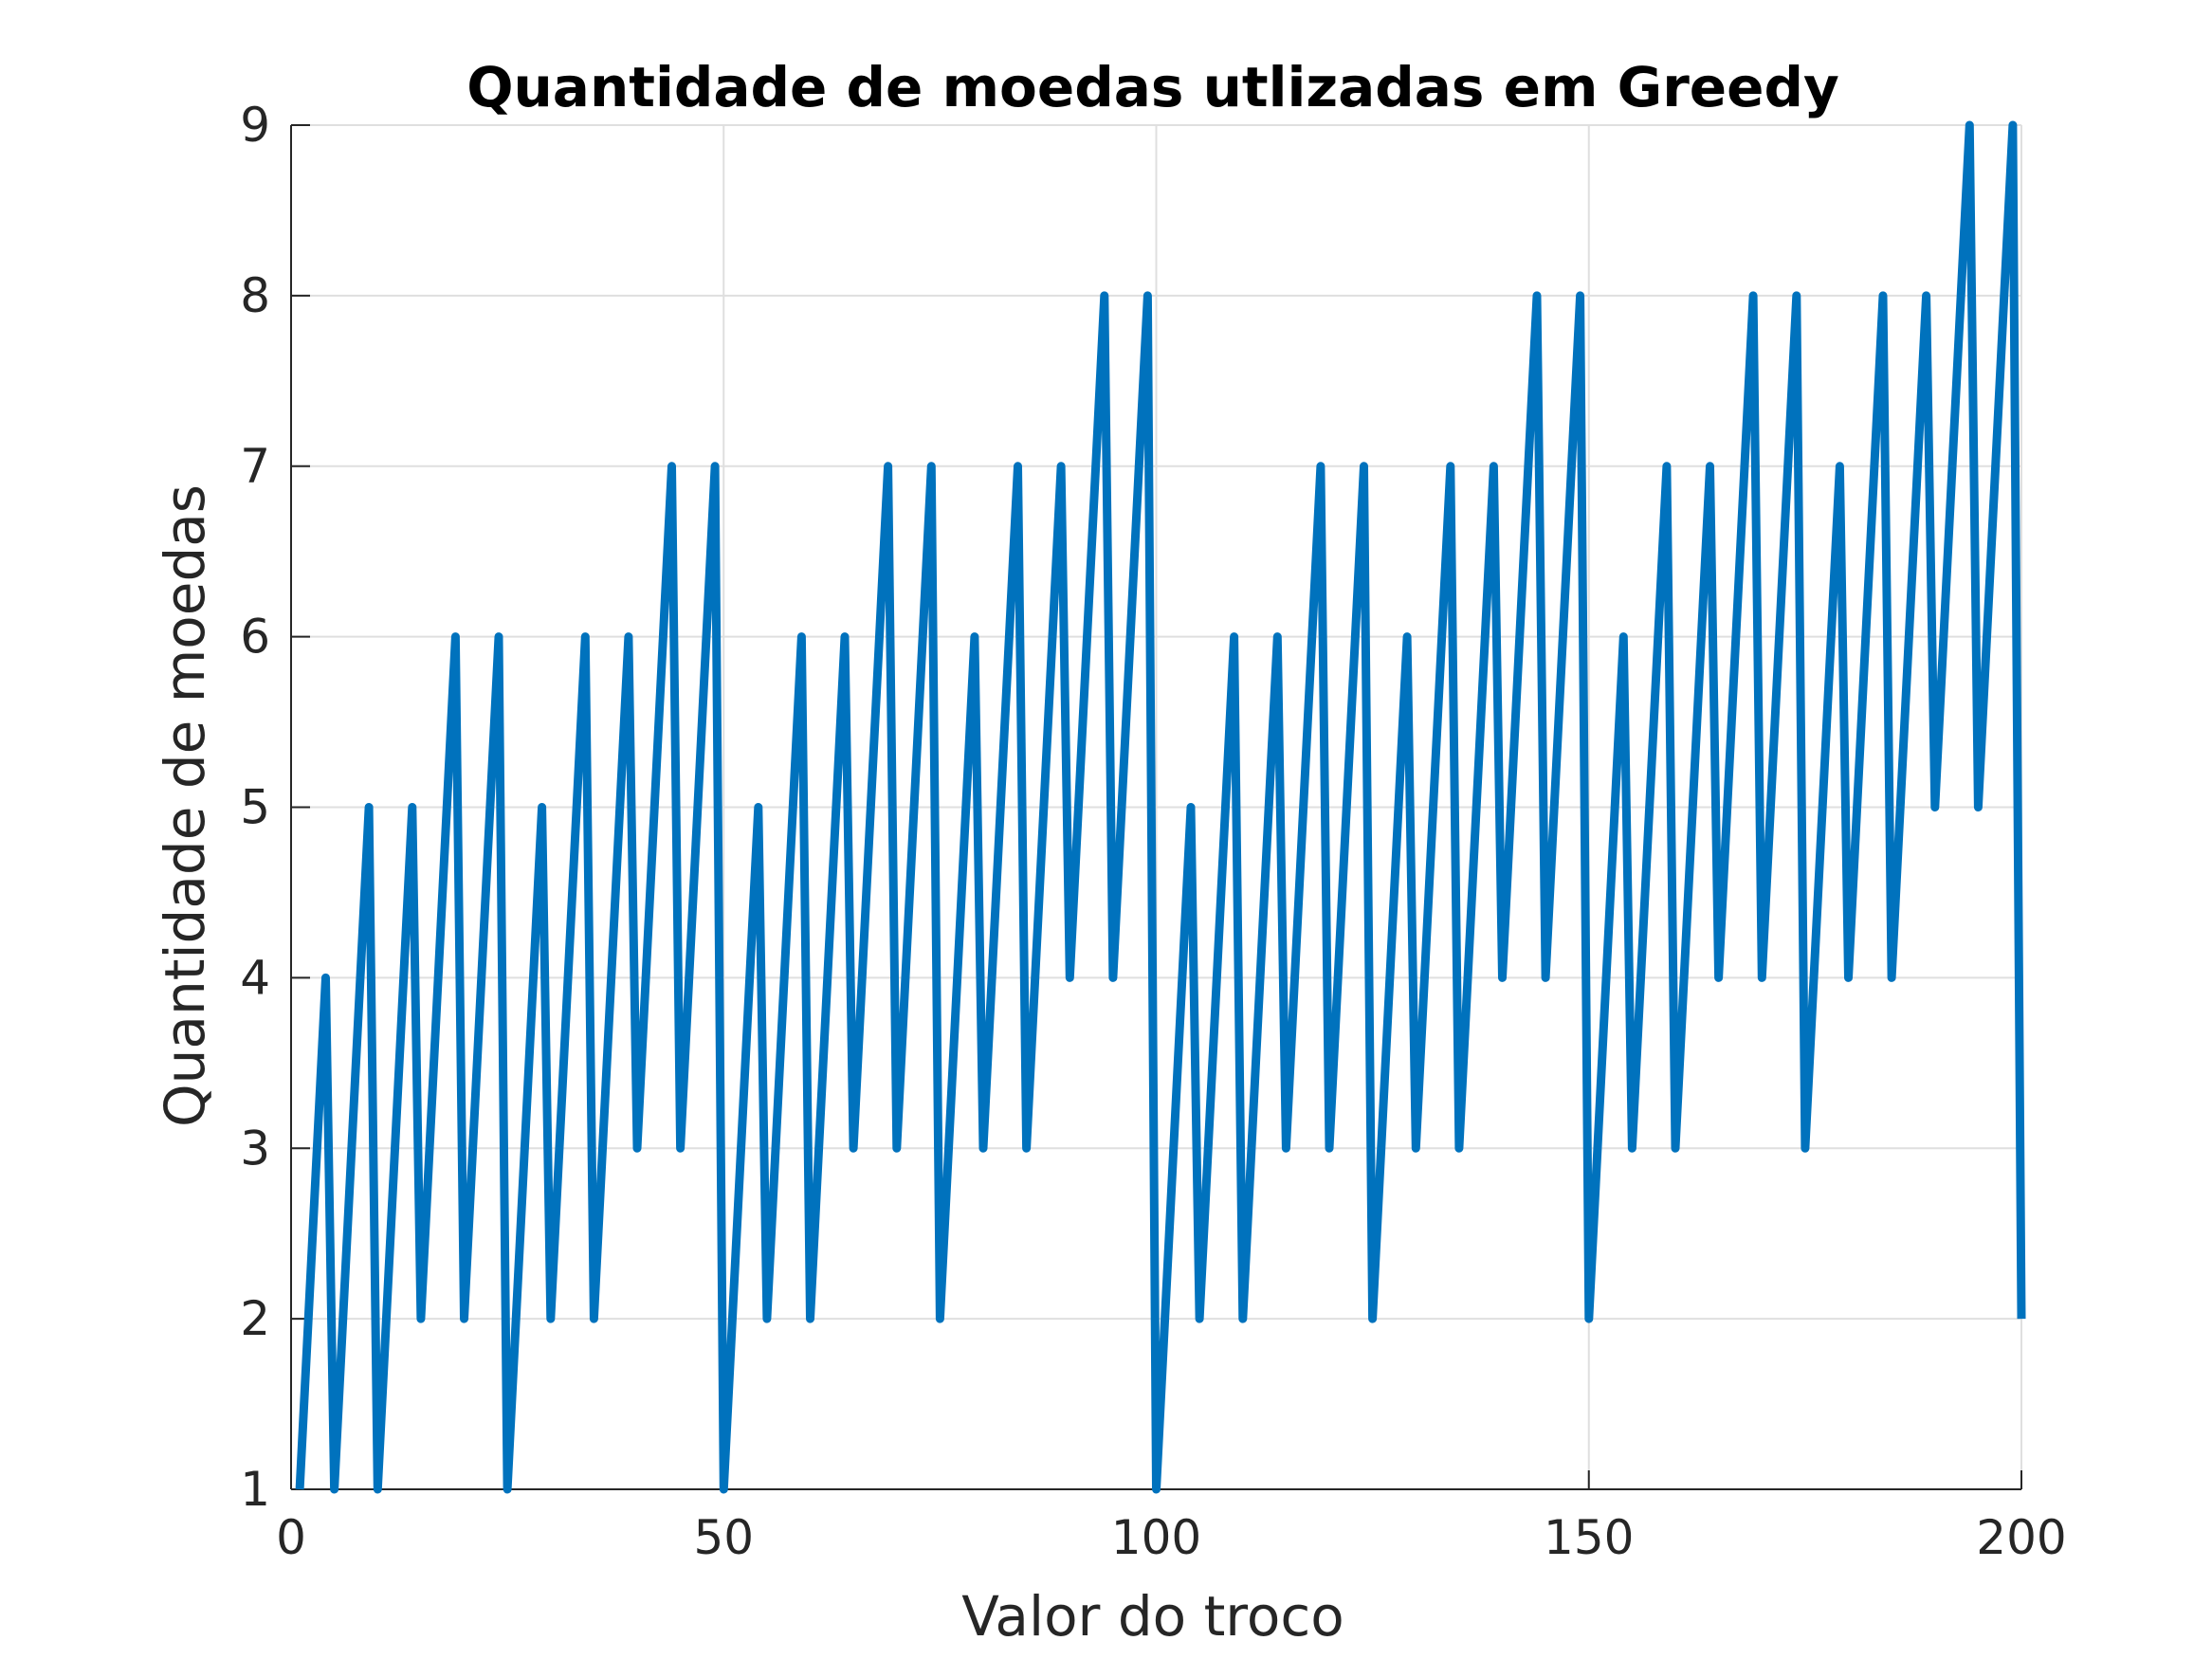  Describe the element at coordinates (1152, 1616) in the screenshot. I see `x-axis-label: Valor do troco` at that location.